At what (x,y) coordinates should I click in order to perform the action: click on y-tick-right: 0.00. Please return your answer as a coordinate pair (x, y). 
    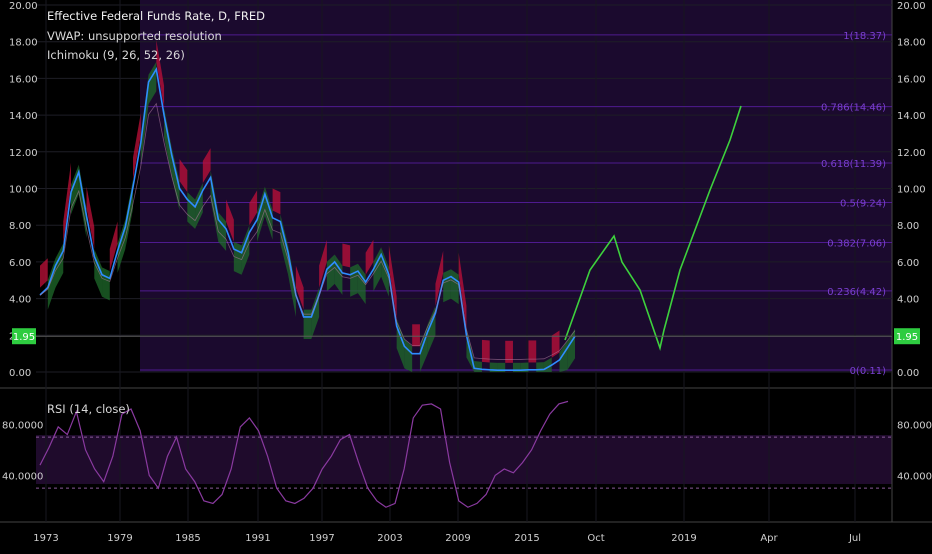
    Looking at the image, I should click on (908, 373).